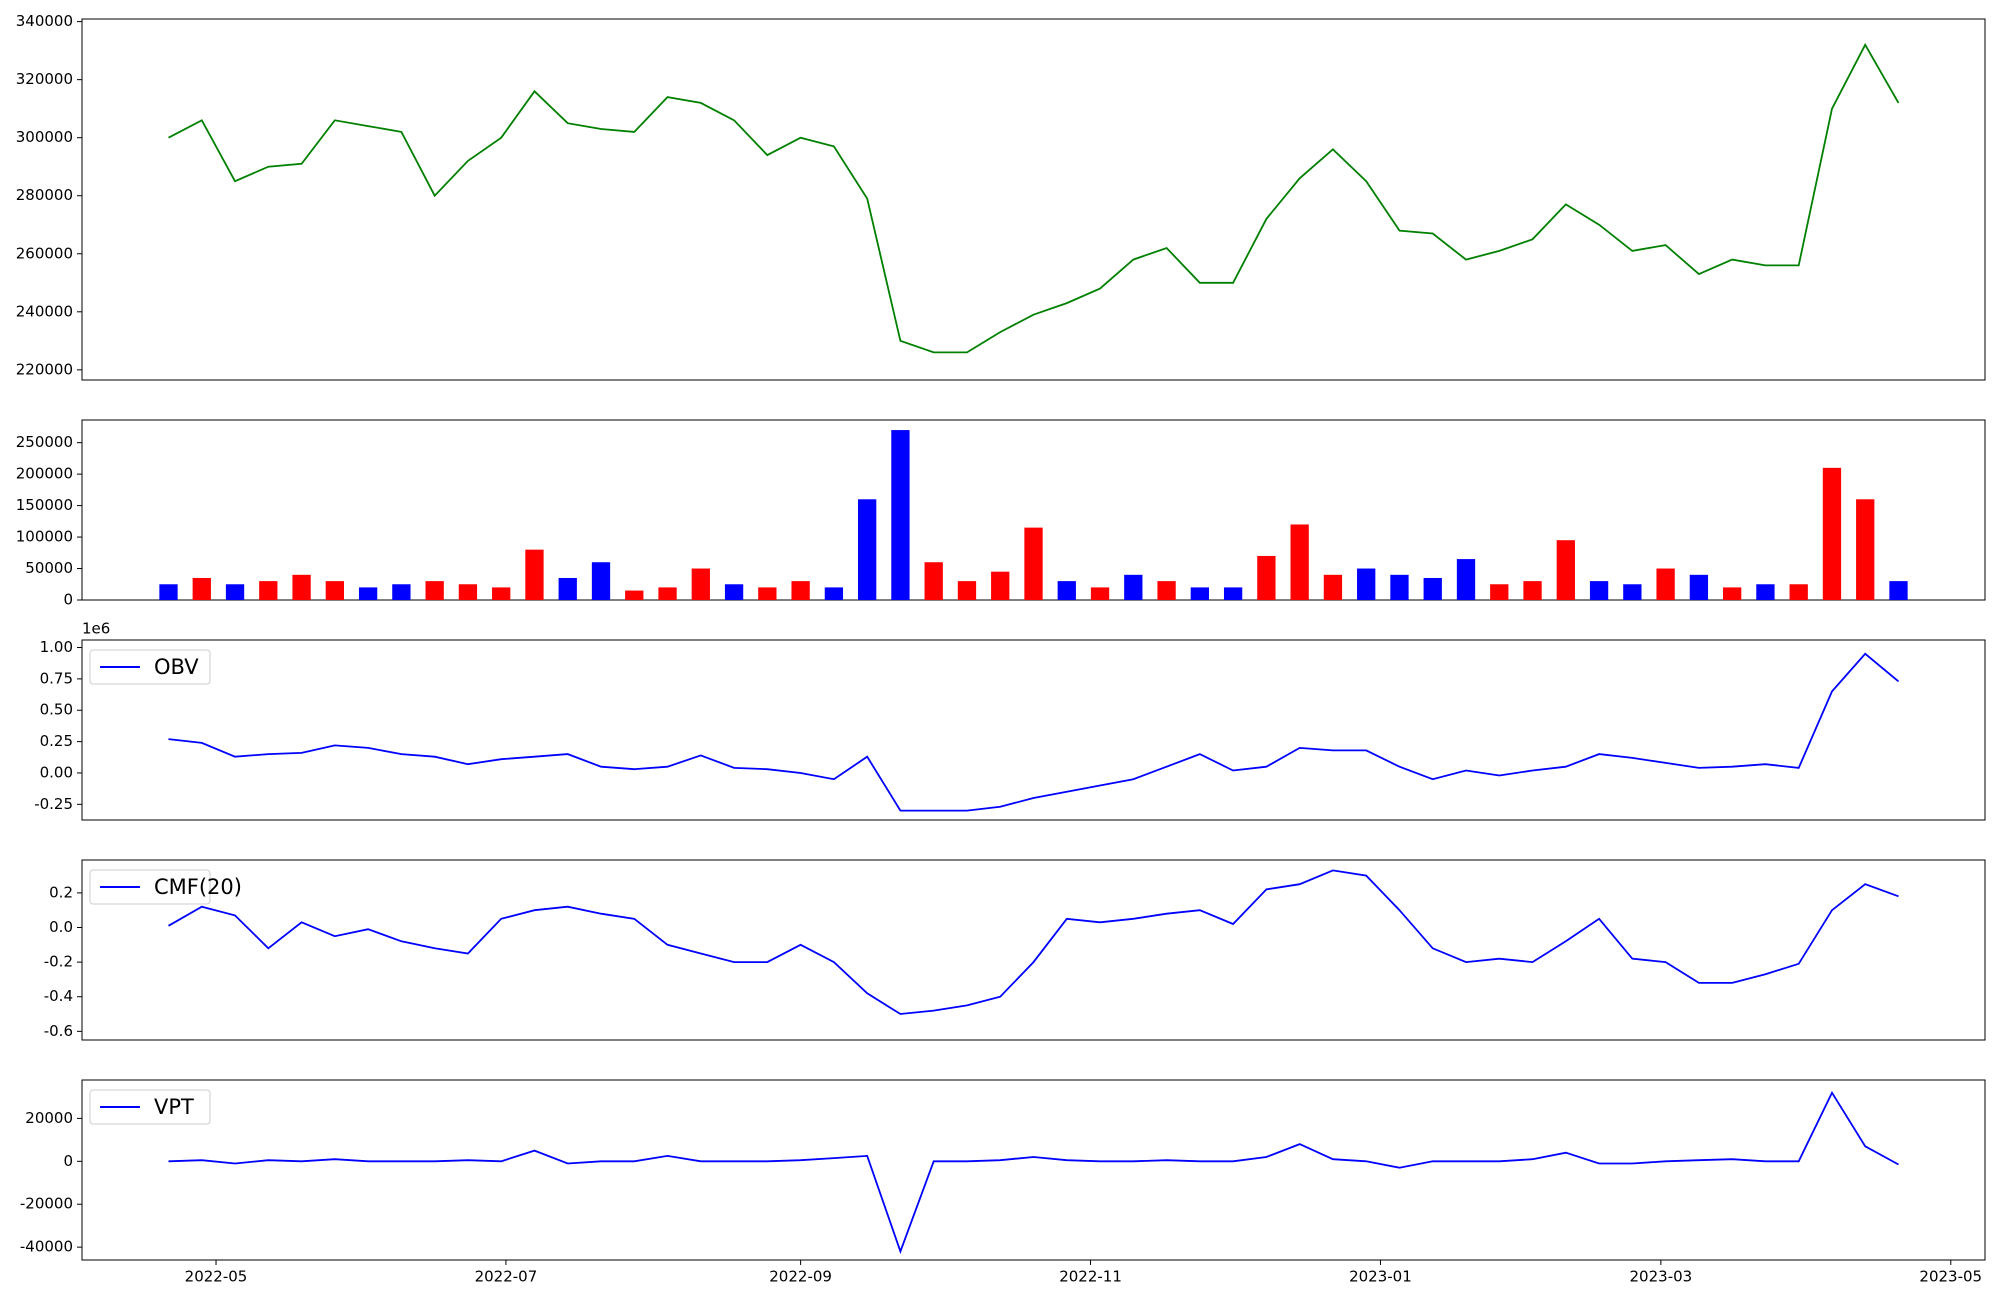  What do you see at coordinates (58, 962) in the screenshot?
I see `y-tick-label: -0.2` at bounding box center [58, 962].